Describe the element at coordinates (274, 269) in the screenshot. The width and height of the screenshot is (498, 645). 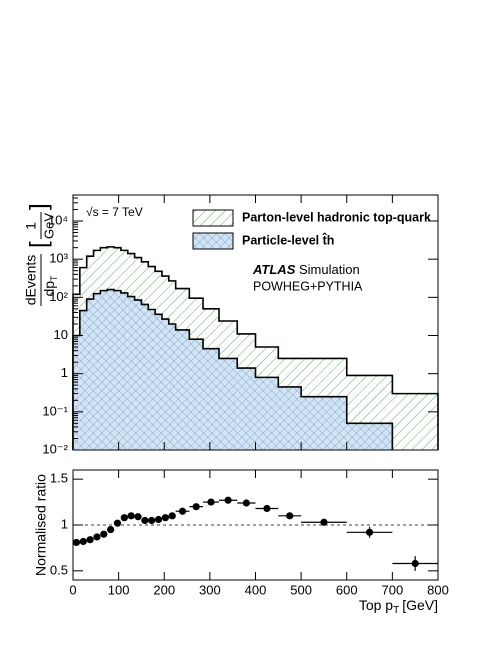
I see `atlas-word: ATLAS` at that location.